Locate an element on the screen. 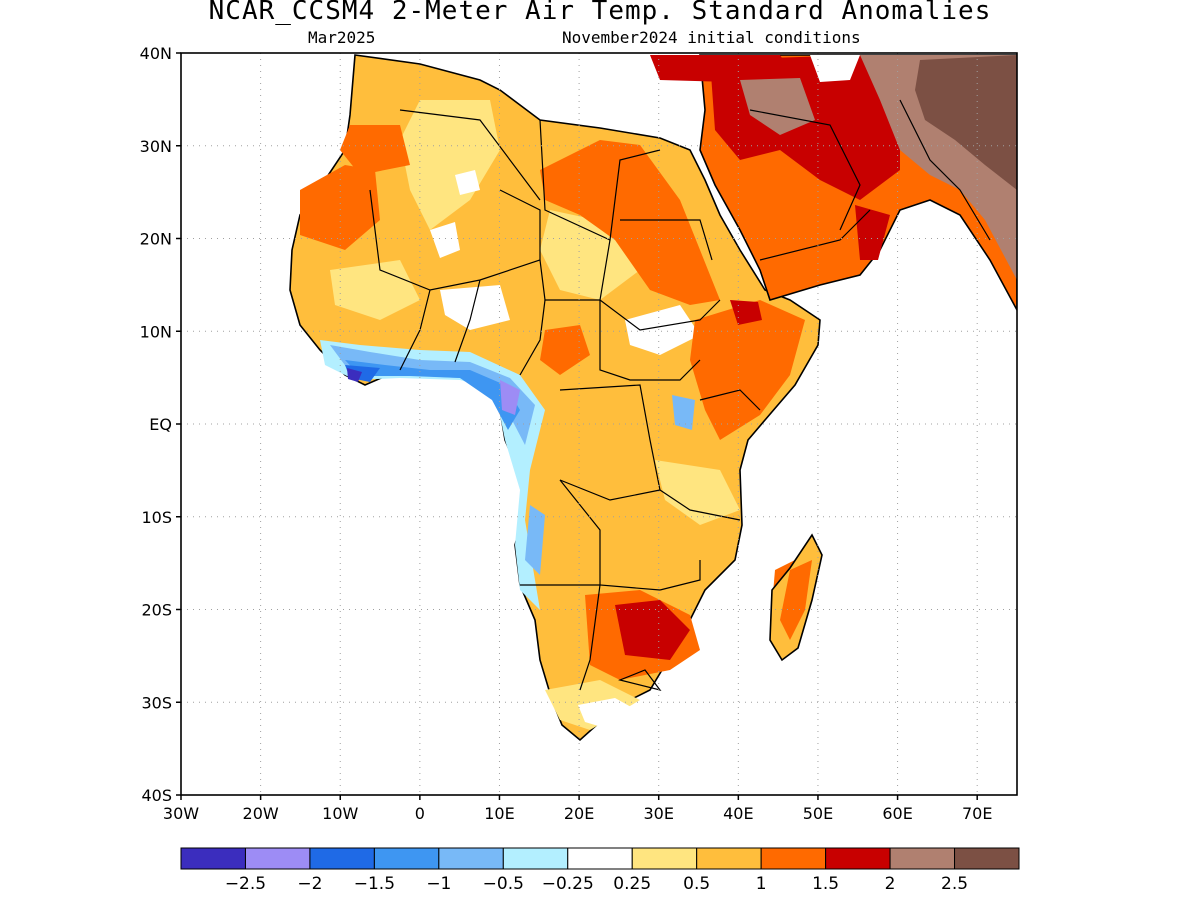  lon-tick-label: 40E is located at coordinates (738, 813).